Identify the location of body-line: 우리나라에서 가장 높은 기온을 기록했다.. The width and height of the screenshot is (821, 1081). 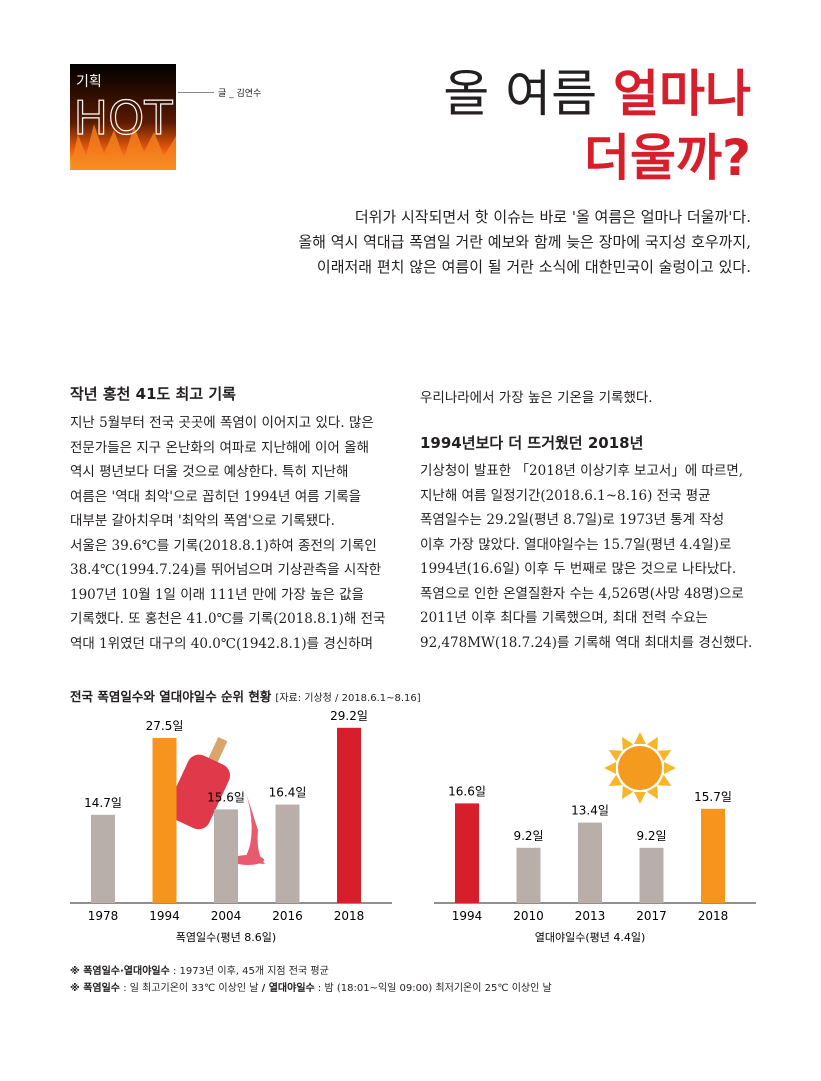
(536, 398).